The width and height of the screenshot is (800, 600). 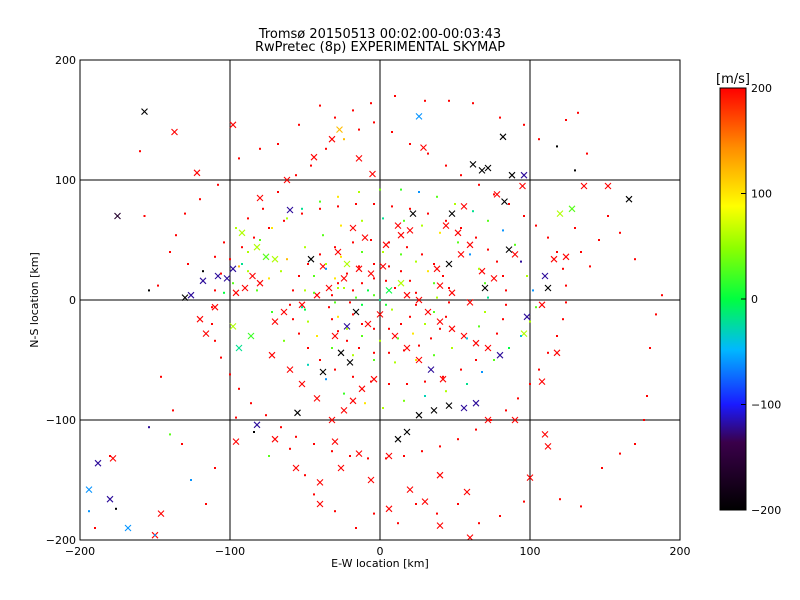 I want to click on x-tick-label: 0, so click(x=380, y=551).